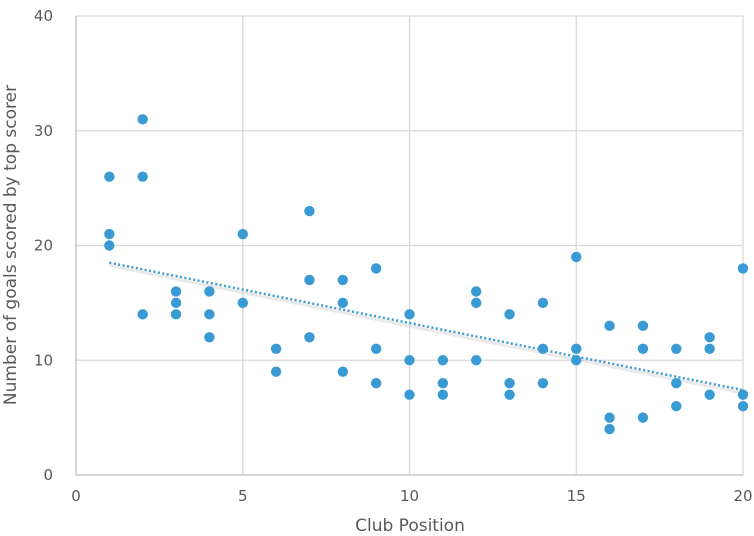 This screenshot has height=536, width=754. Describe the element at coordinates (409, 496) in the screenshot. I see `x-tick-label: 10` at that location.